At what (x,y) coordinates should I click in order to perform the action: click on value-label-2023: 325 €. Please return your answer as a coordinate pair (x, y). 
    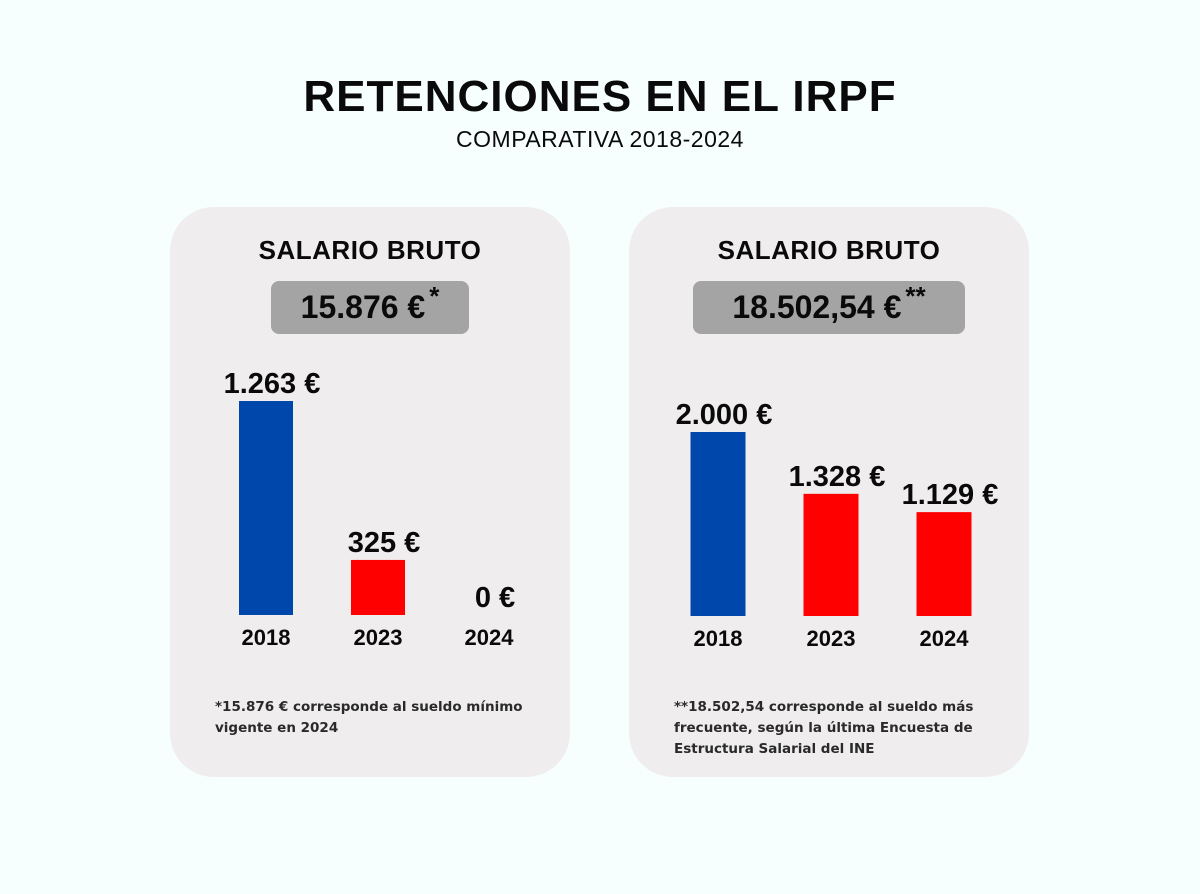
    Looking at the image, I should click on (384, 543).